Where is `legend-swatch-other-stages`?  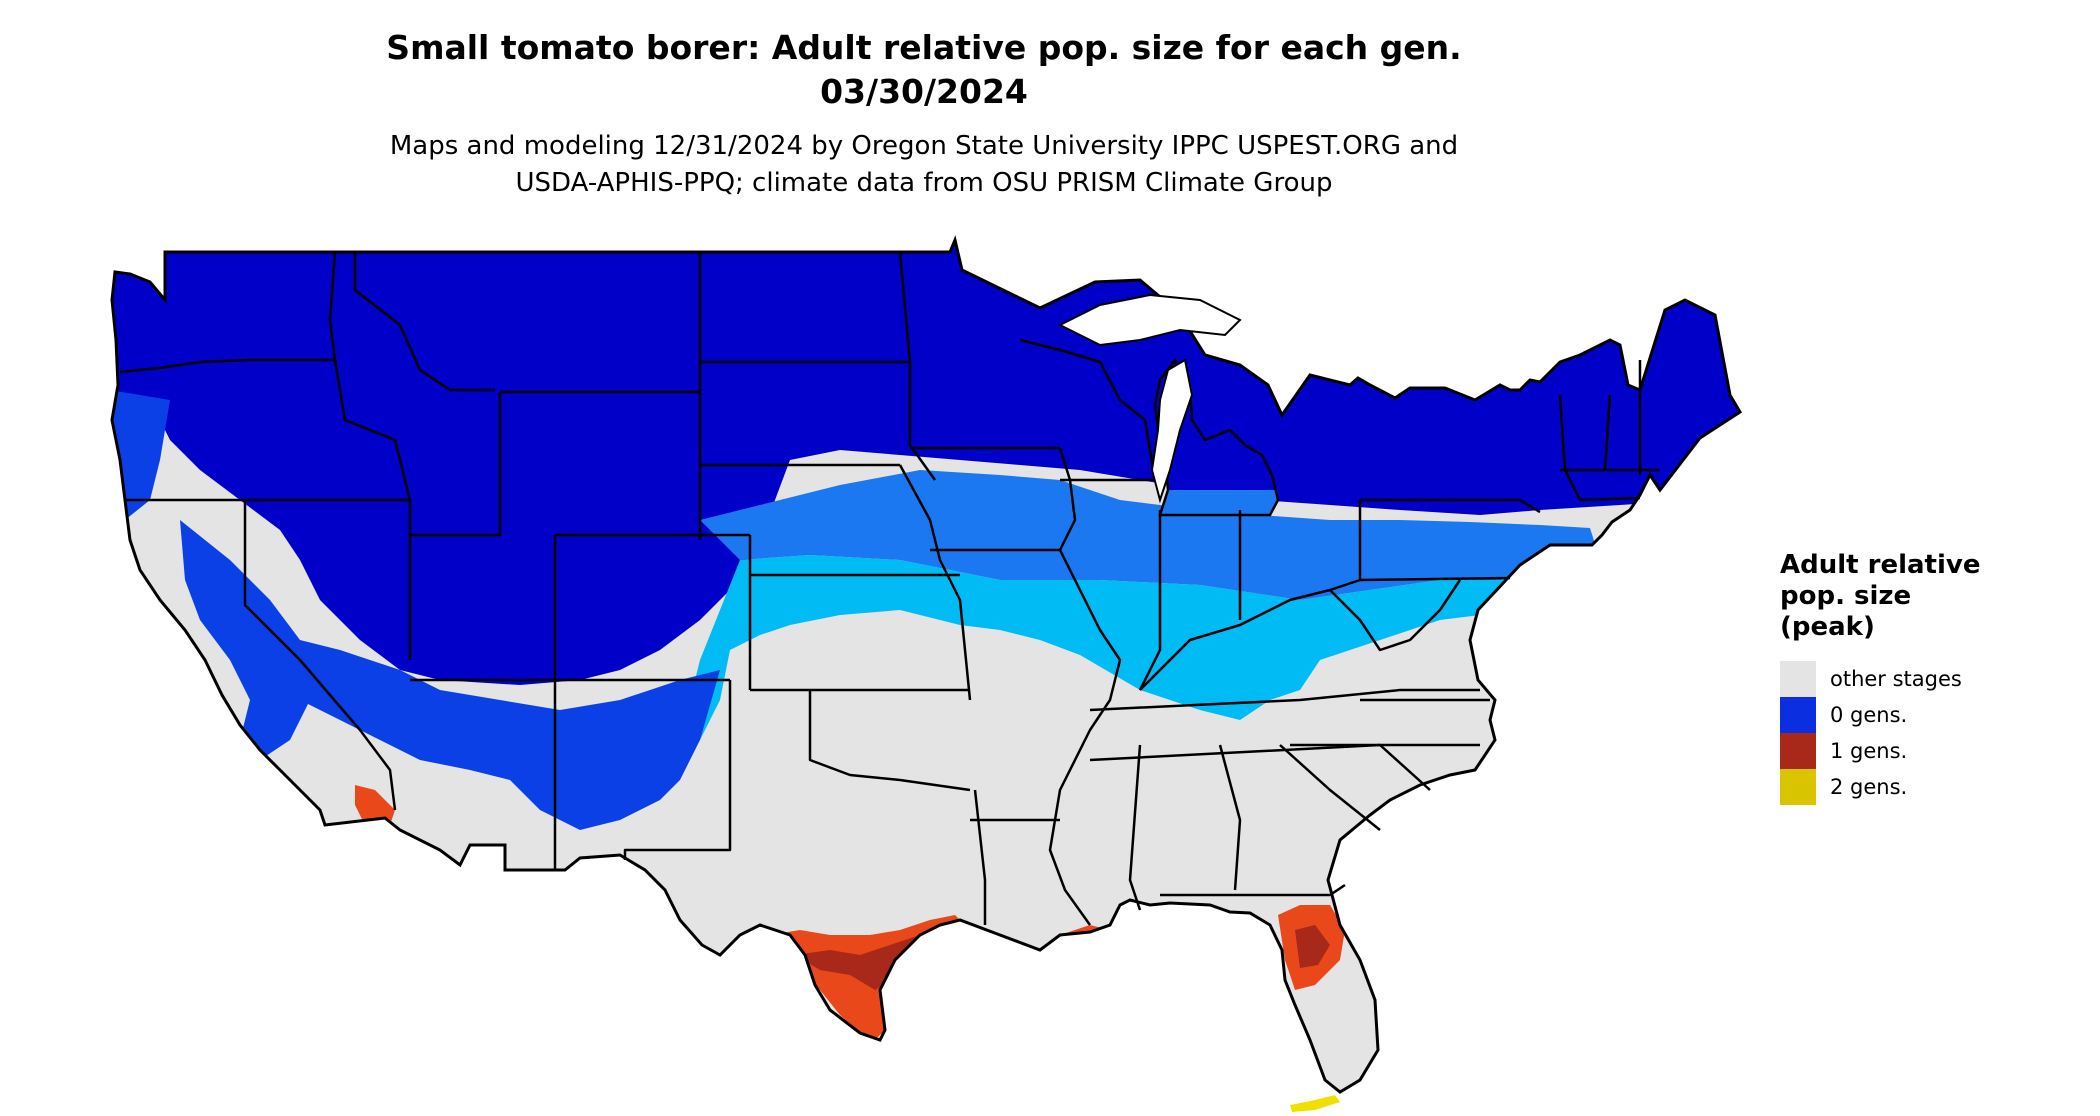
legend-swatch-other-stages is located at coordinates (1798, 679).